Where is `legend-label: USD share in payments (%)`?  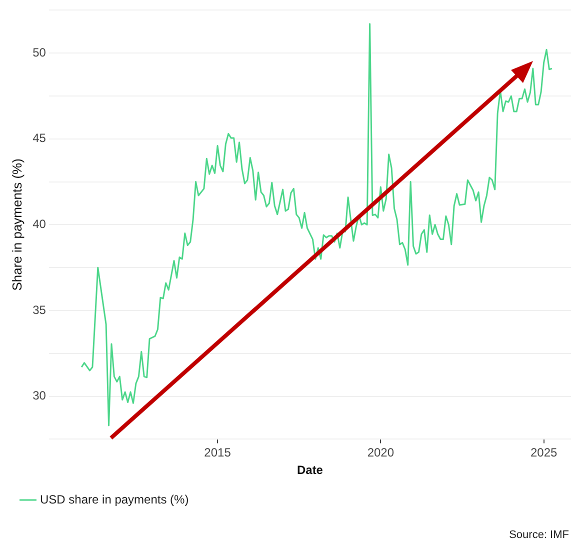 legend-label: USD share in payments (%) is located at coordinates (114, 499).